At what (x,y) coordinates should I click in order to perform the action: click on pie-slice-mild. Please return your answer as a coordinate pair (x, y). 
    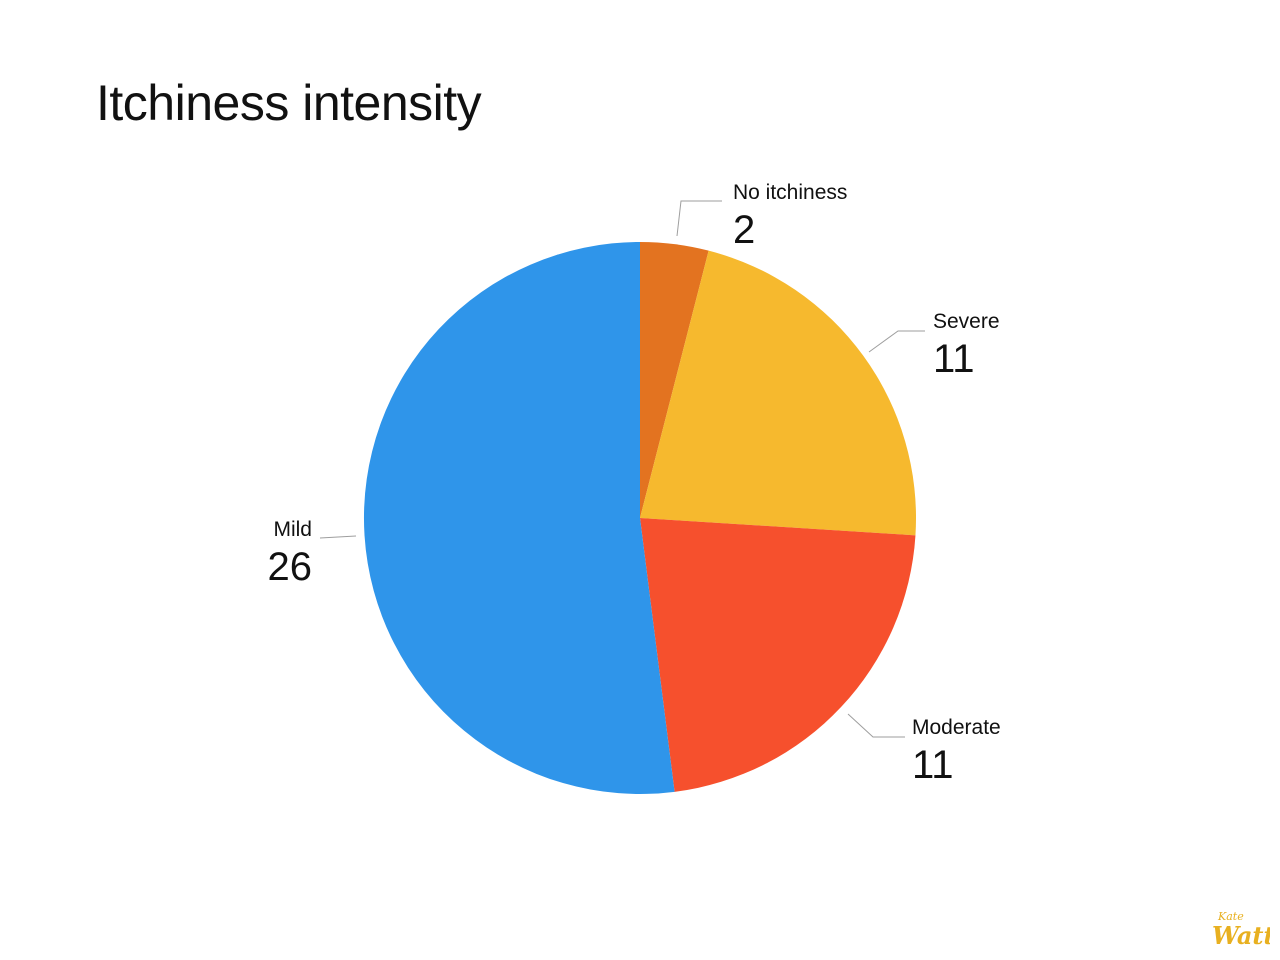
    Looking at the image, I should click on (519, 517).